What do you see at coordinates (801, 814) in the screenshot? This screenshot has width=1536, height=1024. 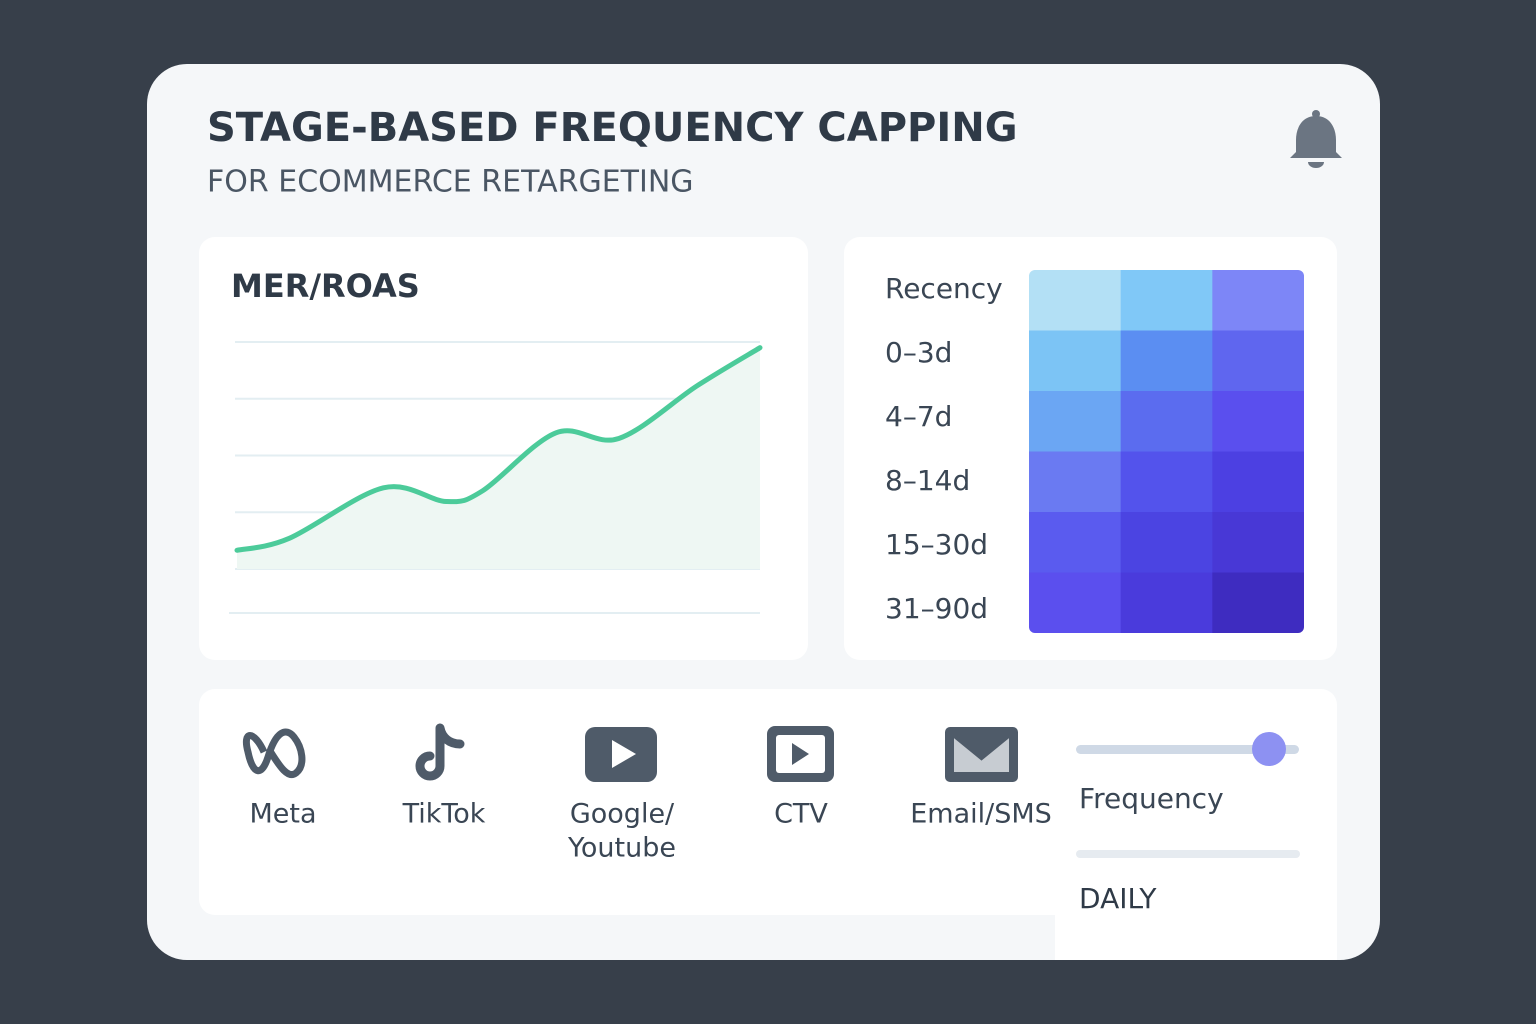 I see `channel-label: CTV` at bounding box center [801, 814].